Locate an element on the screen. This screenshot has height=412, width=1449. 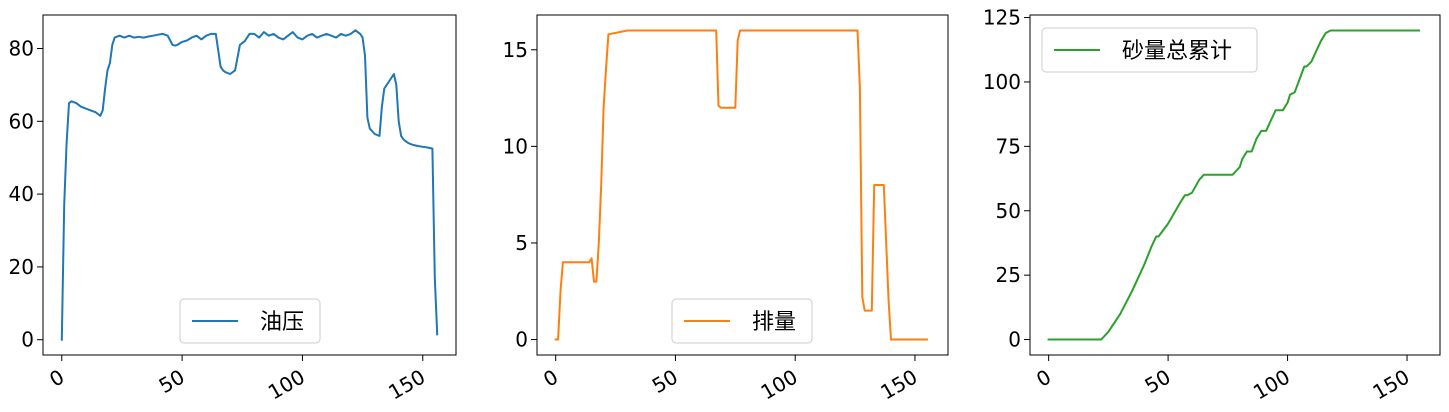
legend-label: 砂量总累计 is located at coordinates (1177, 51).